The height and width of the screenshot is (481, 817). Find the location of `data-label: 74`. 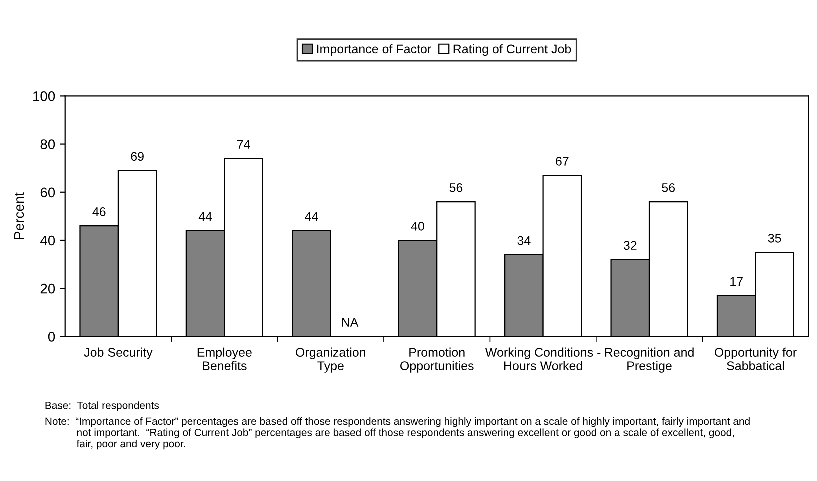

data-label: 74 is located at coordinates (243, 144).